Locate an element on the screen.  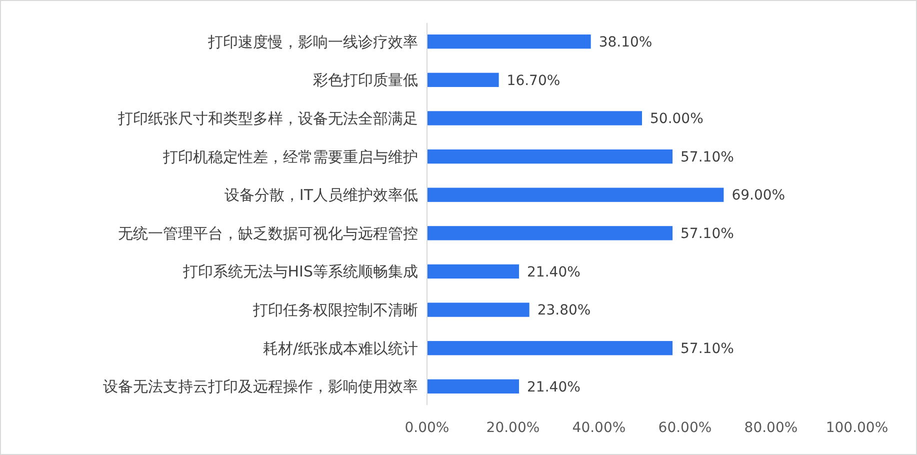
y-tick-label: 设备分散，IT人员维护效率低 is located at coordinates (321, 195).